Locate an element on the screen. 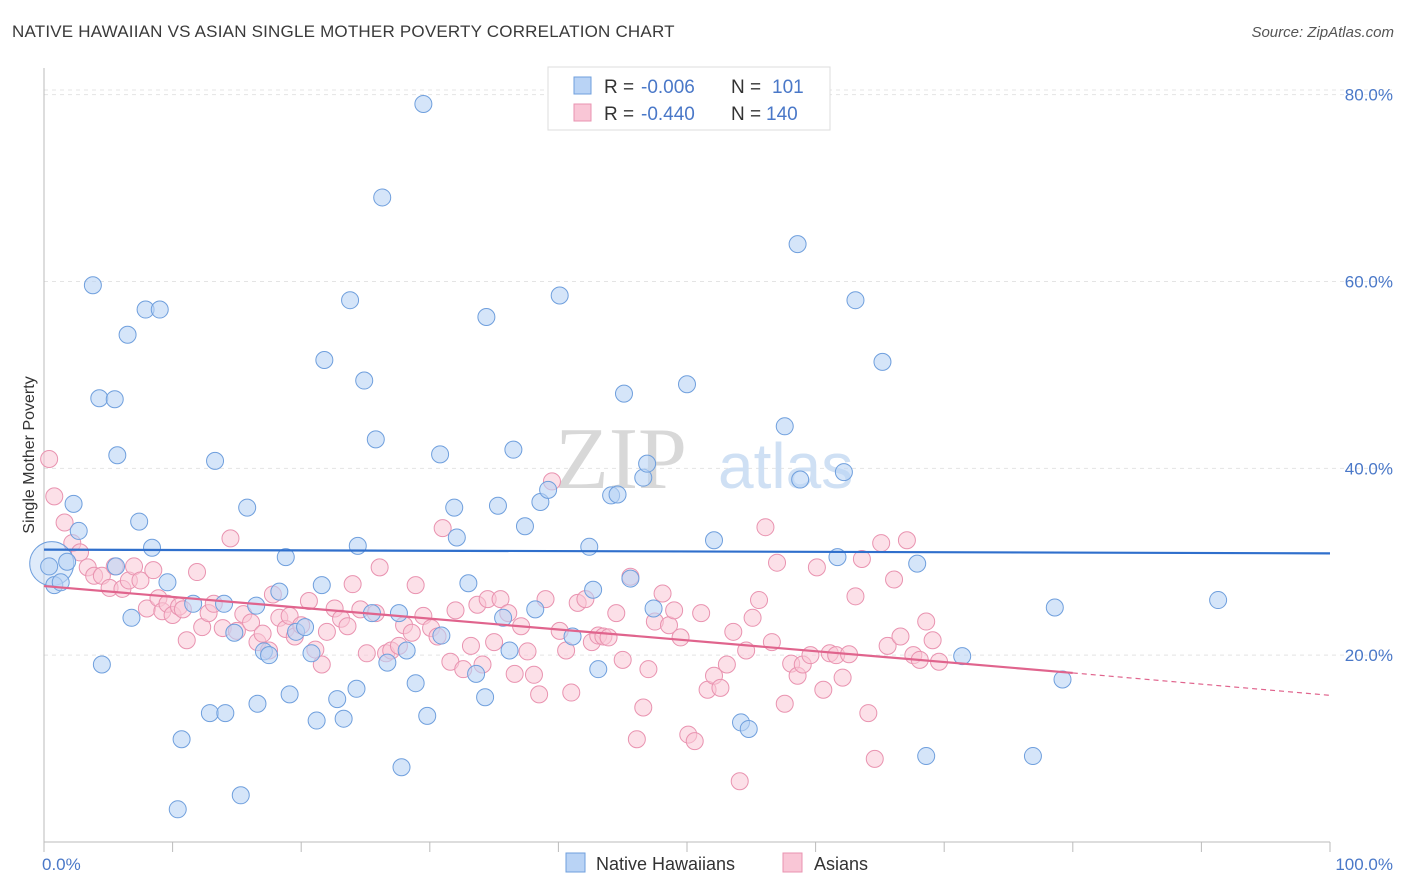 The height and width of the screenshot is (892, 1406). legend-r-value-2: -0.440 is located at coordinates (668, 114).